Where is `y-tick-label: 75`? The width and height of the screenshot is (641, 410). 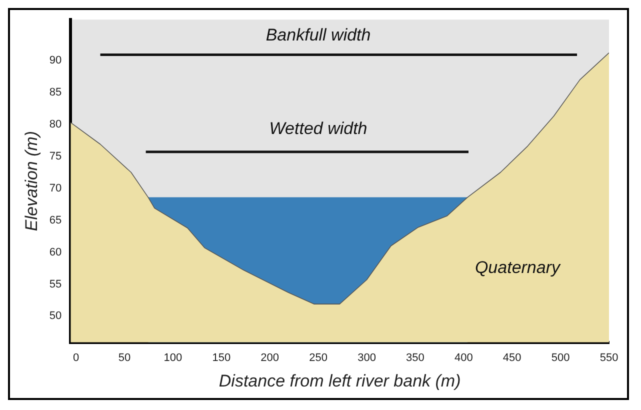 y-tick-label: 75 is located at coordinates (55, 156).